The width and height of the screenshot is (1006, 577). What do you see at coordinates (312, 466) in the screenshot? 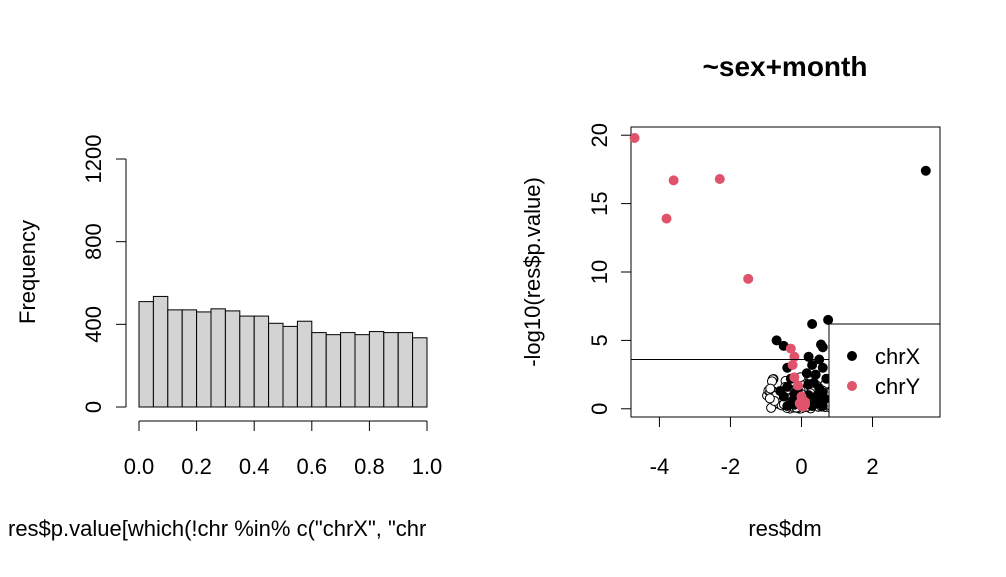
I see `x-tick-label: 0.6` at bounding box center [312, 466].